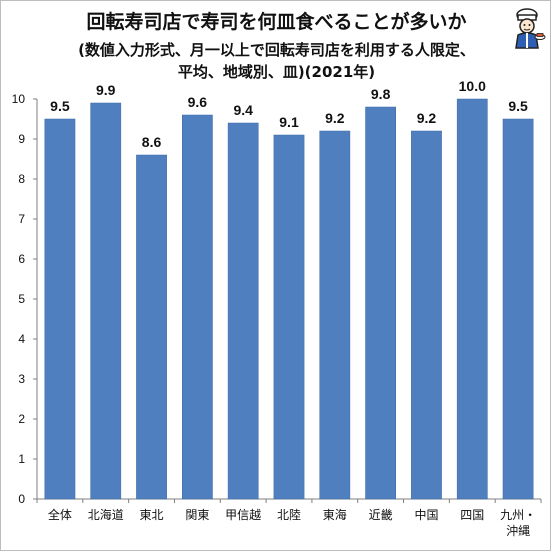 This screenshot has width=551, height=551. I want to click on category-labels: 全体 北海道 東北 関東 甲信越 北陸 東海 近畿 中国 四国 九州・沖縄, so click(292, 522).